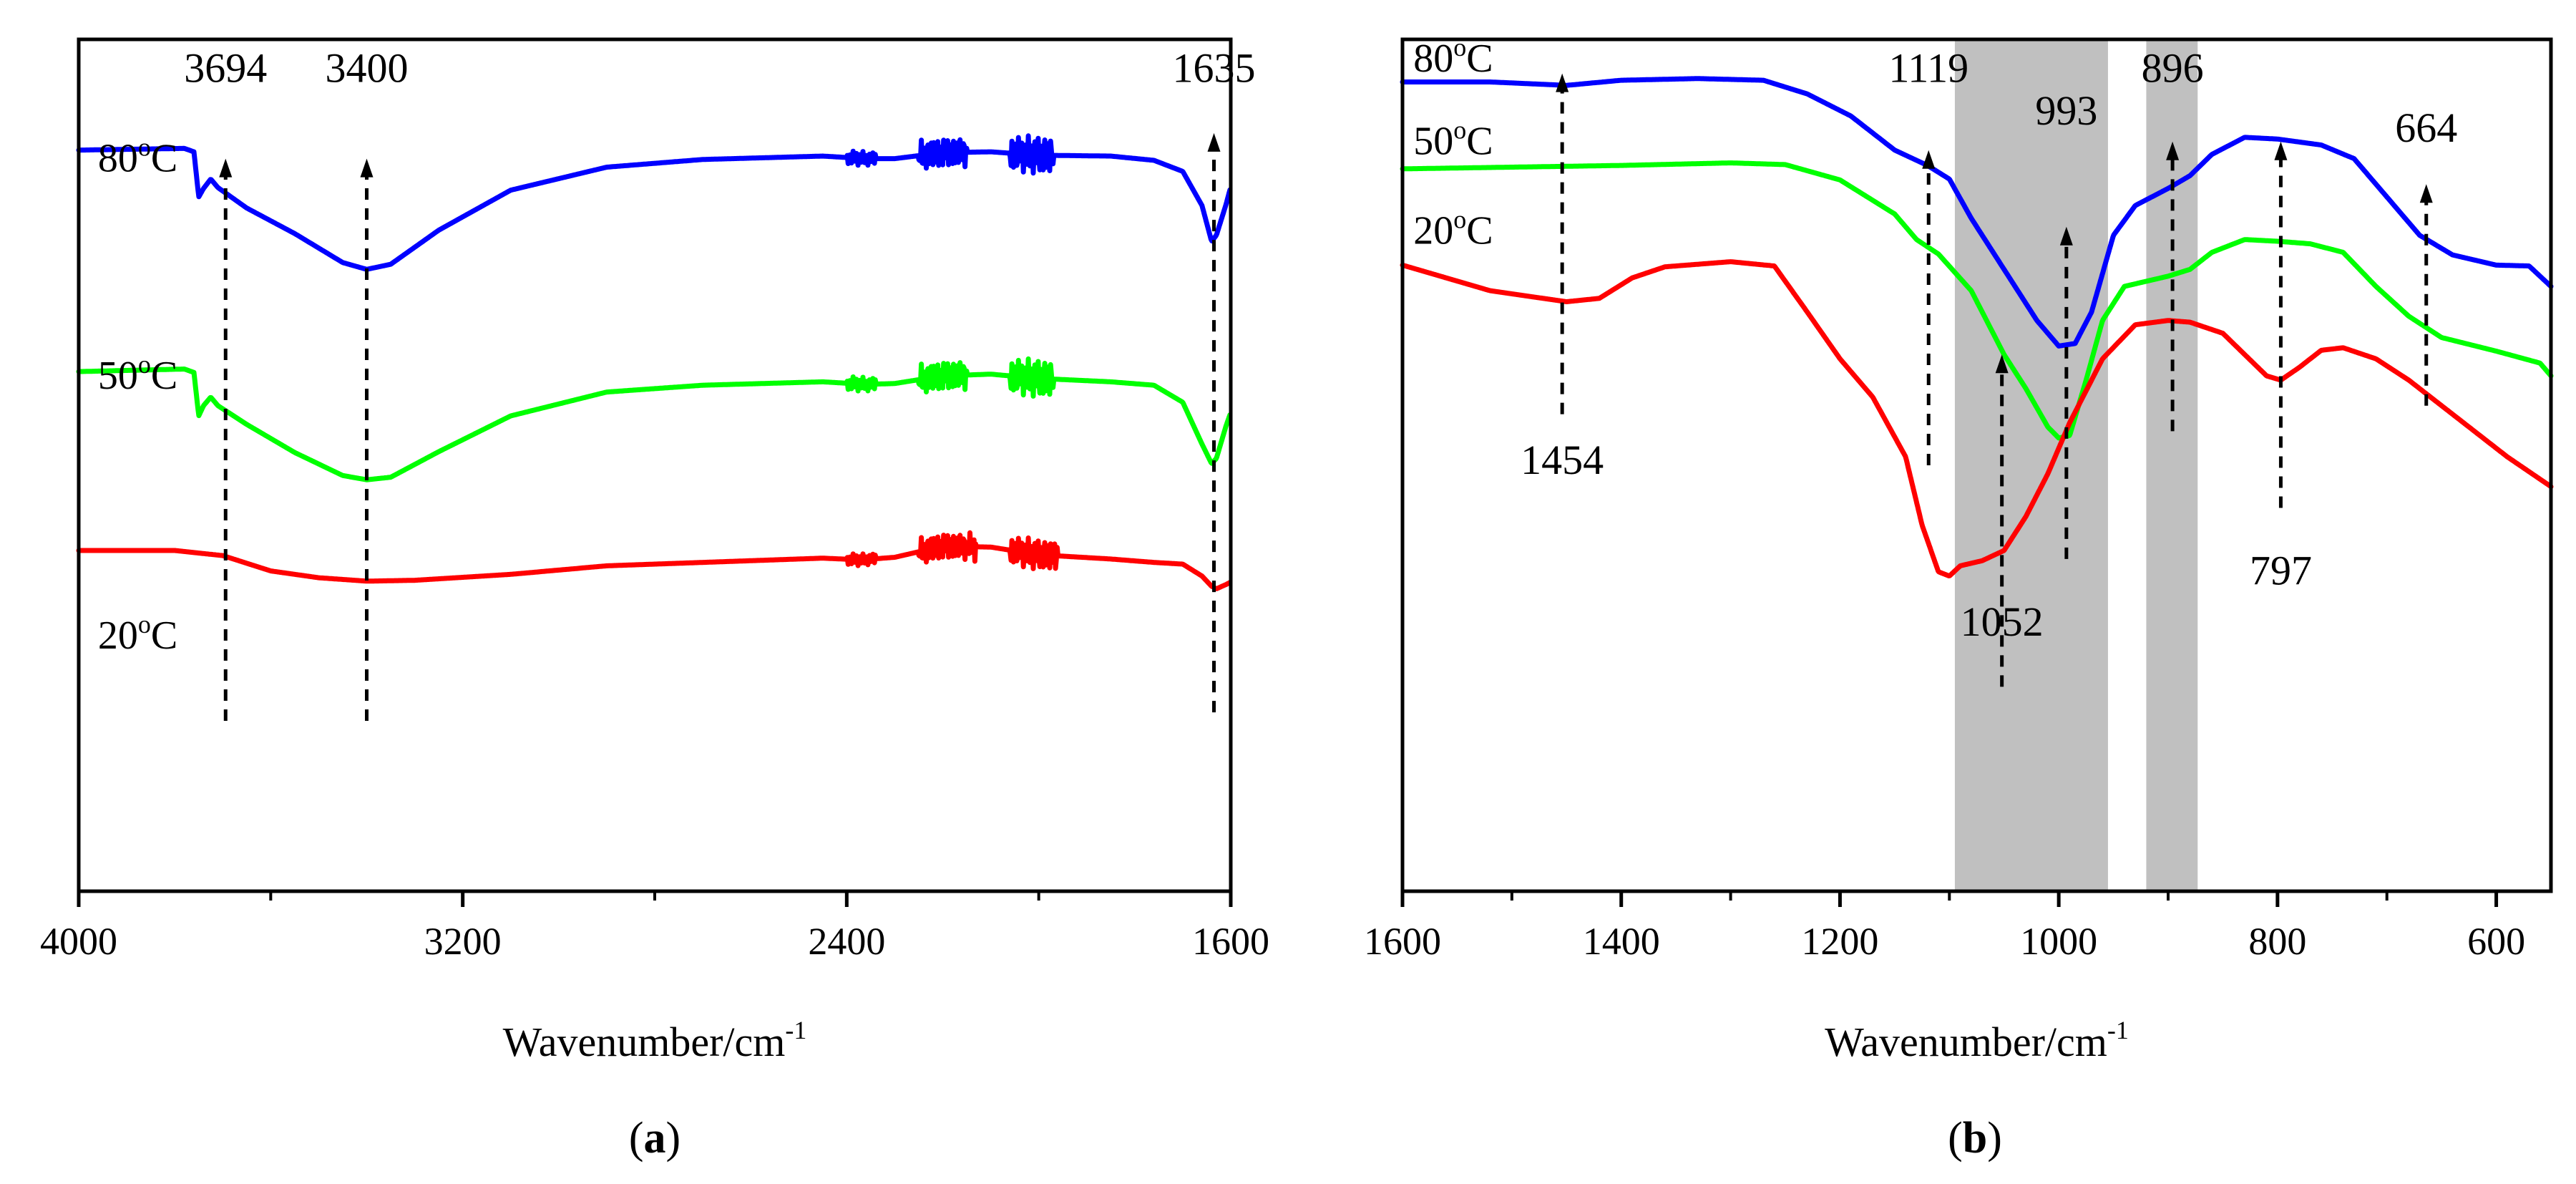  Describe the element at coordinates (2173, 68) in the screenshot. I see `peak-label: 896` at that location.